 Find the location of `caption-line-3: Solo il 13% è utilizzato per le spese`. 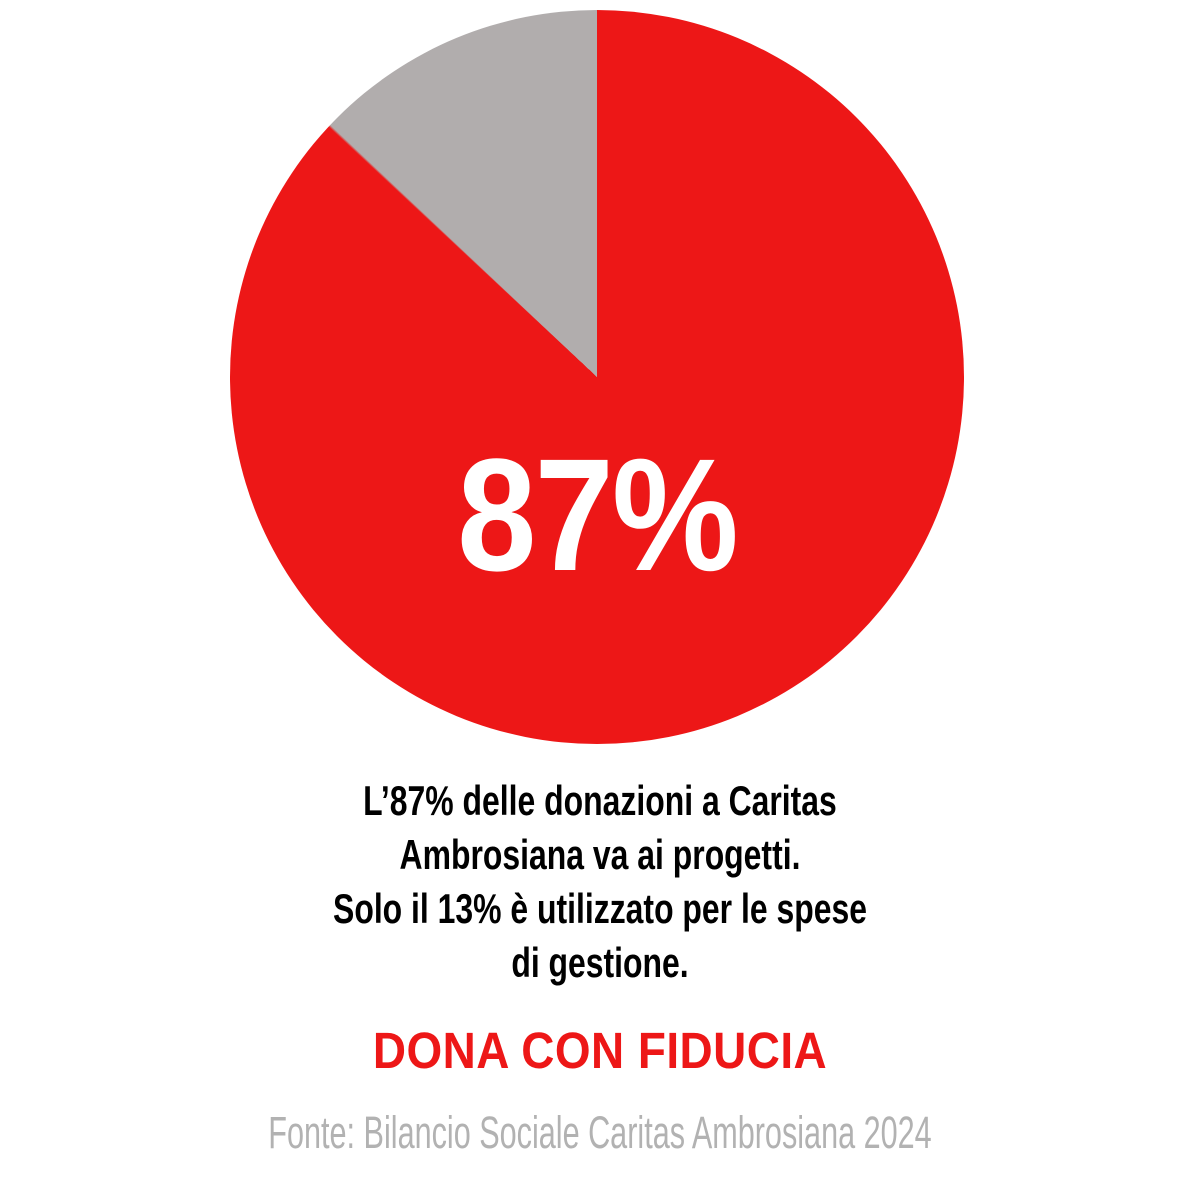

caption-line-3: Solo il 13% è utilizzato per le spese is located at coordinates (600, 908).